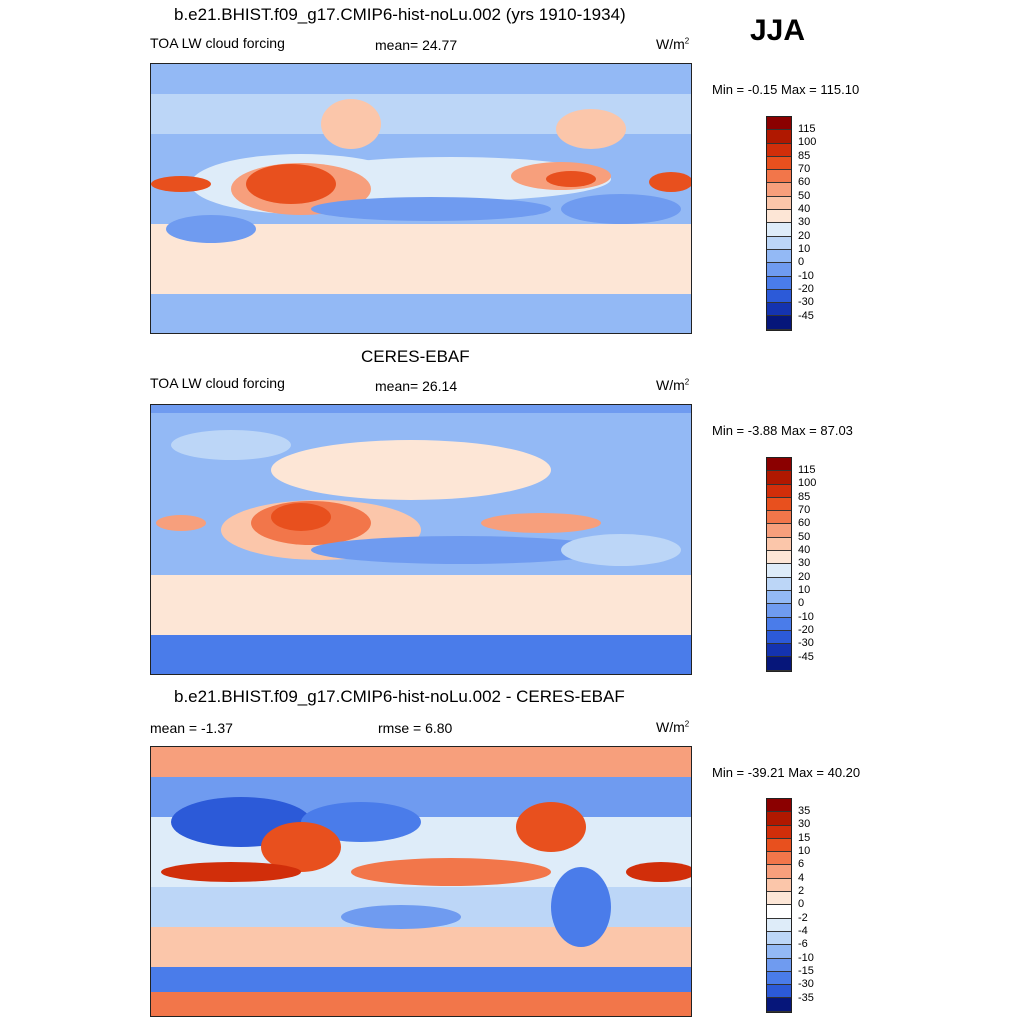 The width and height of the screenshot is (1024, 1024). I want to click on panel-1-units: W/m2, so click(673, 44).